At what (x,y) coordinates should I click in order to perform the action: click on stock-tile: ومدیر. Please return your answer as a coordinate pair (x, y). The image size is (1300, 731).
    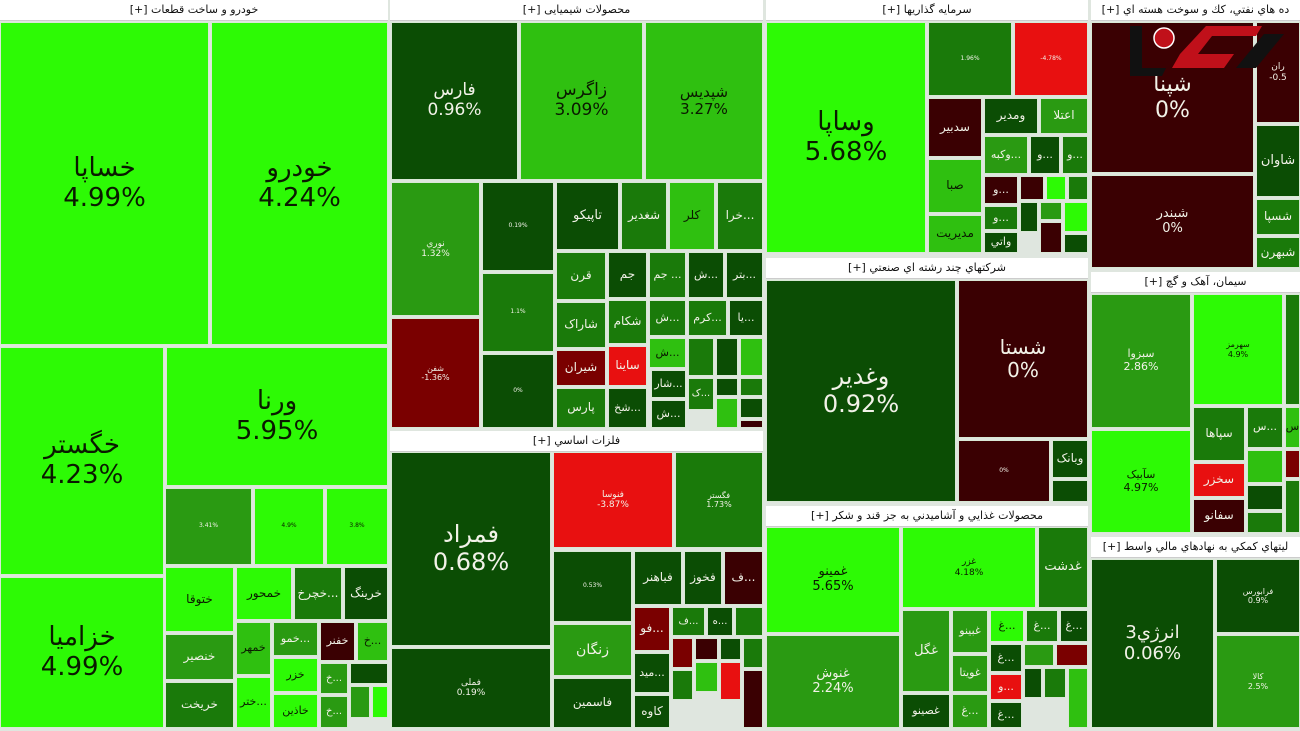
    Looking at the image, I should click on (1011, 116).